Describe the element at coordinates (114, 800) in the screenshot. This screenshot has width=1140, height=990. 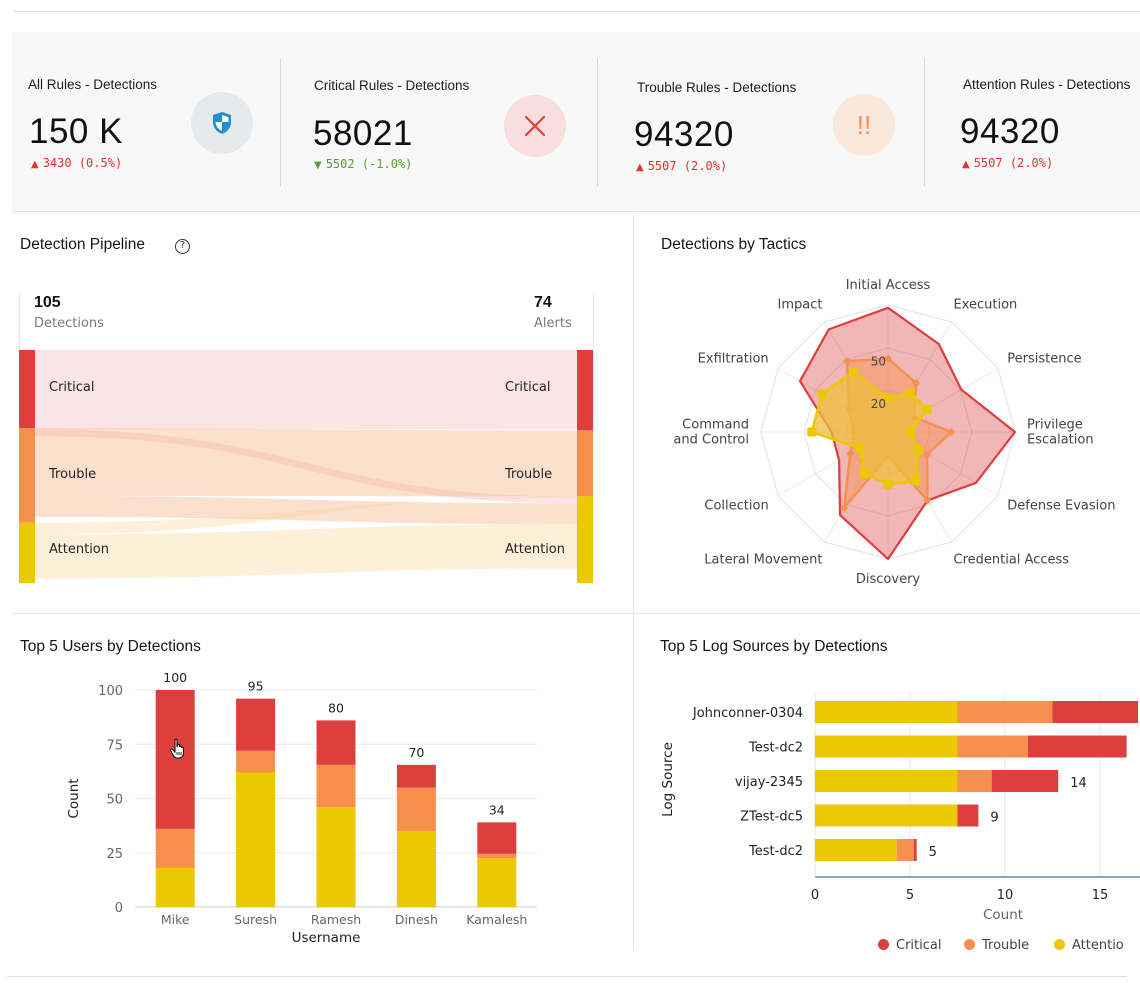
I see `y-tick-label: 50` at that location.